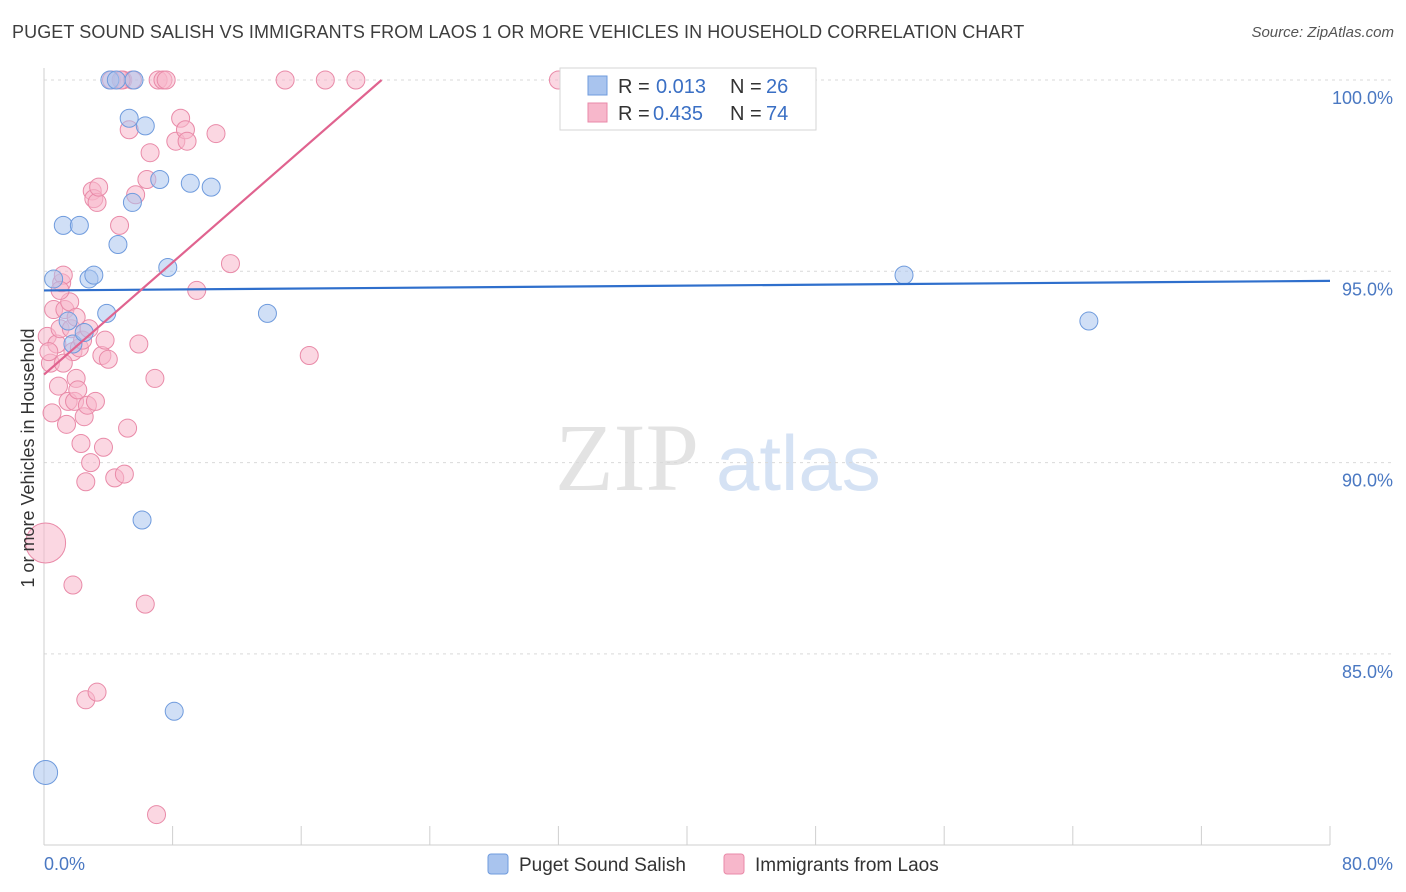 The image size is (1406, 892). I want to click on y-tick-label: 90.0%, so click(1367, 481).